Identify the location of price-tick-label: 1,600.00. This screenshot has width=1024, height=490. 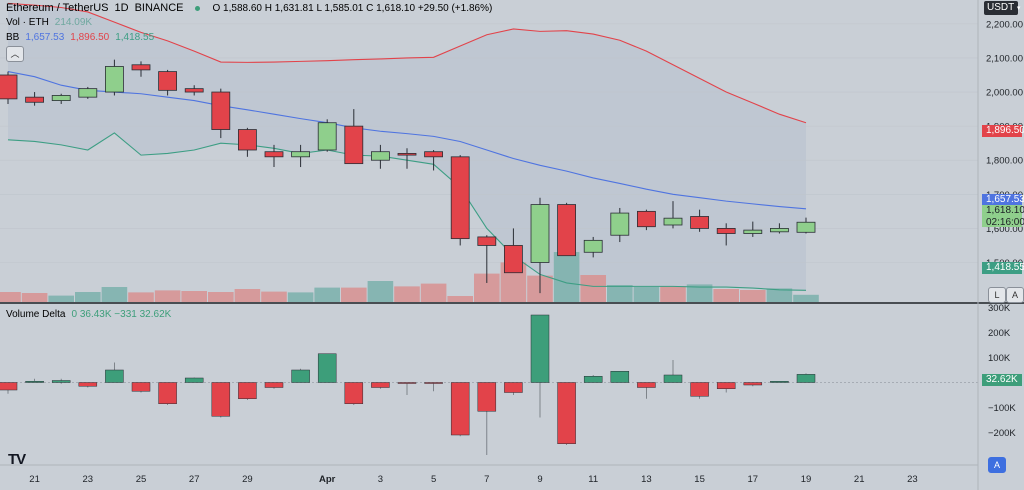
(1004, 229).